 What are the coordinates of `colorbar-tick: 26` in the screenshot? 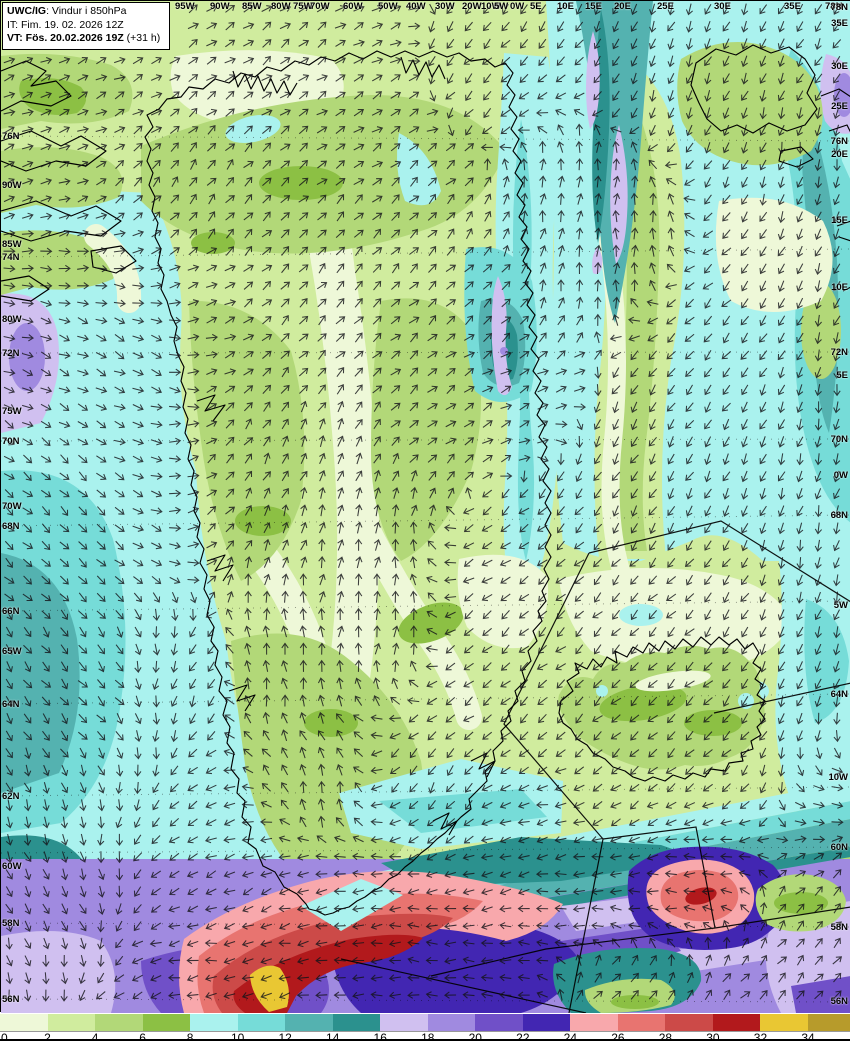 It's located at (618, 1036).